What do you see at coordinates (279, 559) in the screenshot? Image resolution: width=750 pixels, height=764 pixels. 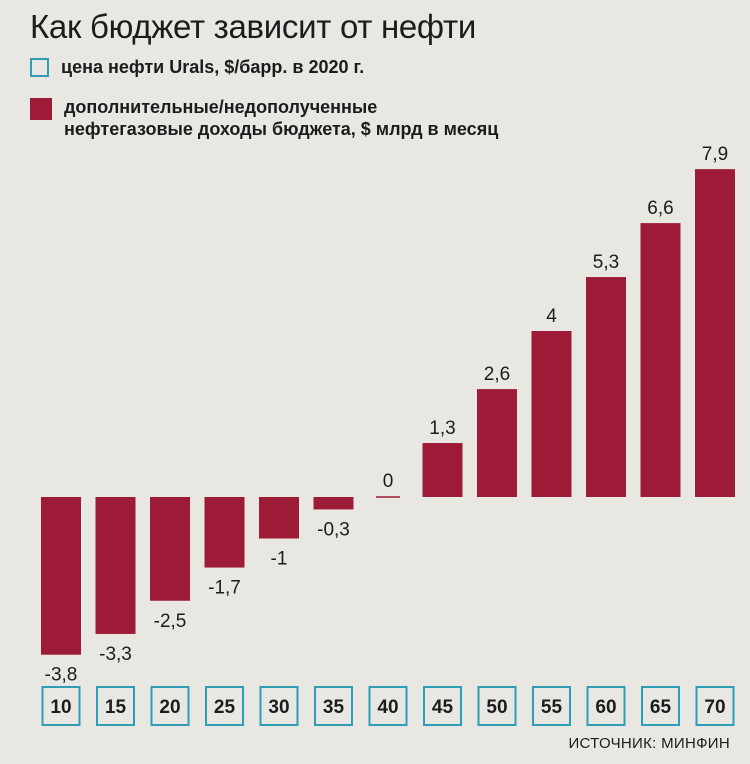 I see `value-label: -1` at bounding box center [279, 559].